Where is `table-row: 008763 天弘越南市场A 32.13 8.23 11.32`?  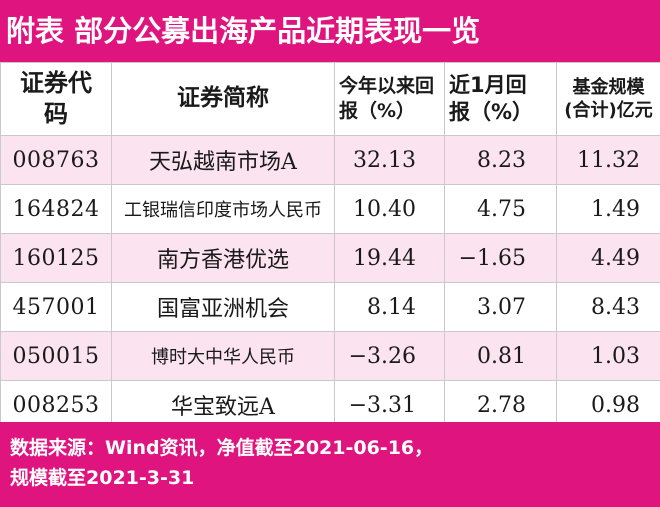 table-row: 008763 天弘越南市场A 32.13 8.23 11.32 is located at coordinates (330, 160).